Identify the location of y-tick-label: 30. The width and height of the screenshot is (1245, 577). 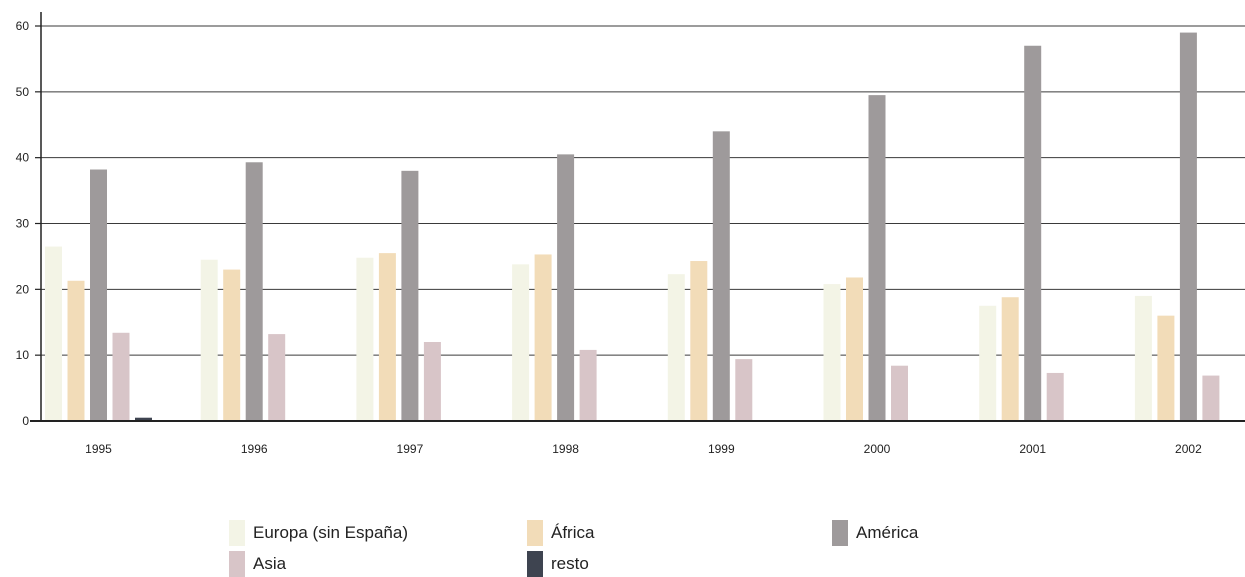
(23, 224).